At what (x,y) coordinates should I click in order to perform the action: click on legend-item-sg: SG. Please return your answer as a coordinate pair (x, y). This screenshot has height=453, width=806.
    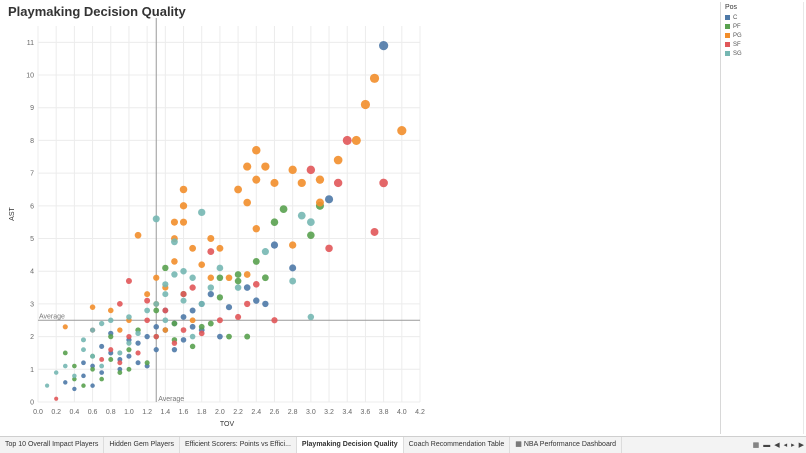
    Looking at the image, I should click on (762, 53).